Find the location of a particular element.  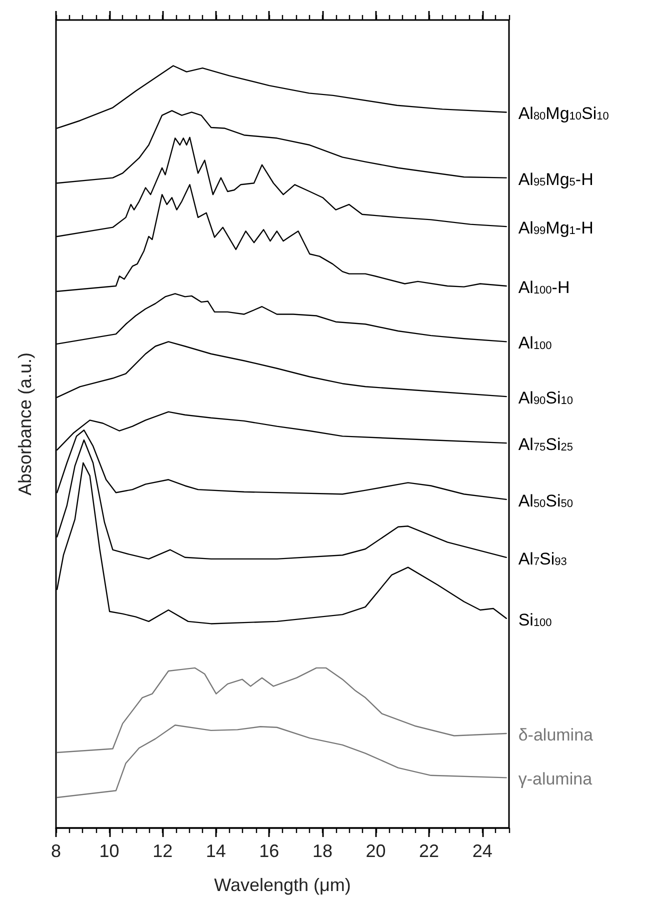

series-label: Al50Si50 is located at coordinates (546, 500).